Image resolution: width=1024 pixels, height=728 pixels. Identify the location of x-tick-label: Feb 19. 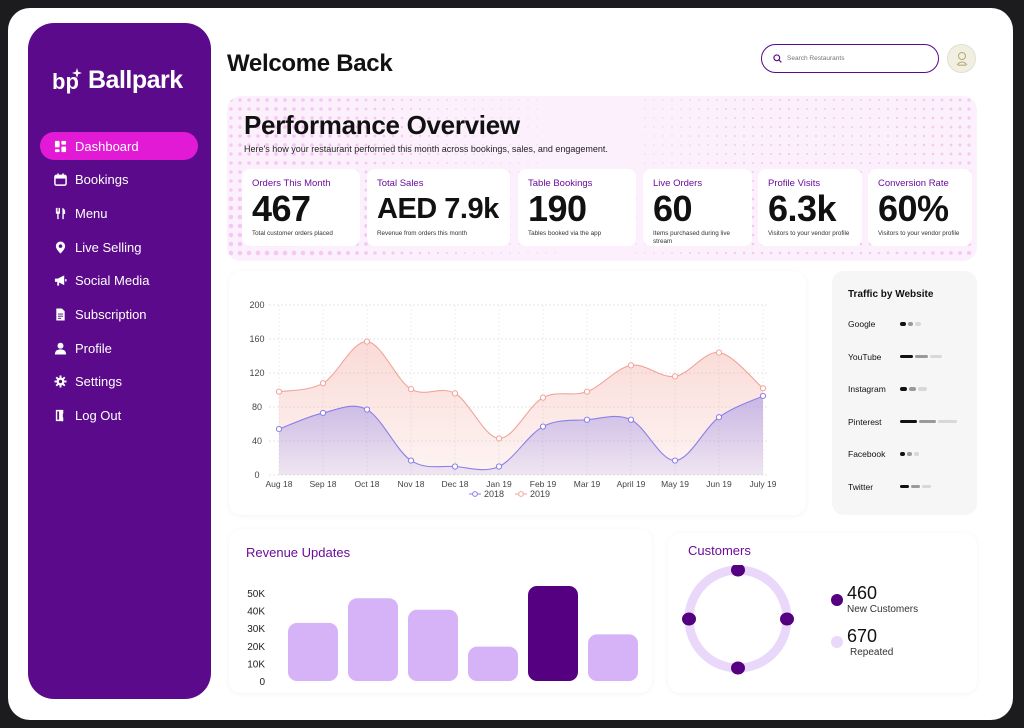
(543, 484).